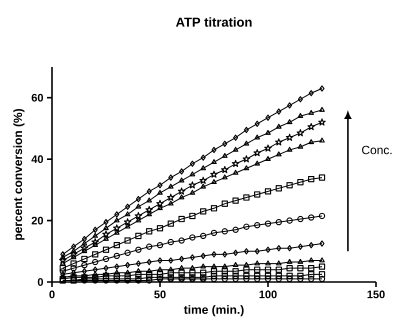 This screenshot has width=420, height=335. I want to click on y-tick-label: 0, so click(41, 282).